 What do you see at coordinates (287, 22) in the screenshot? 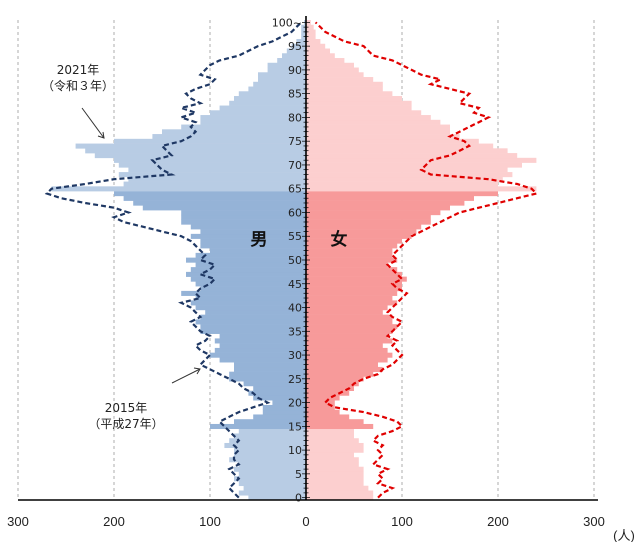
I see `age-tick-label: 100~` at bounding box center [287, 22].